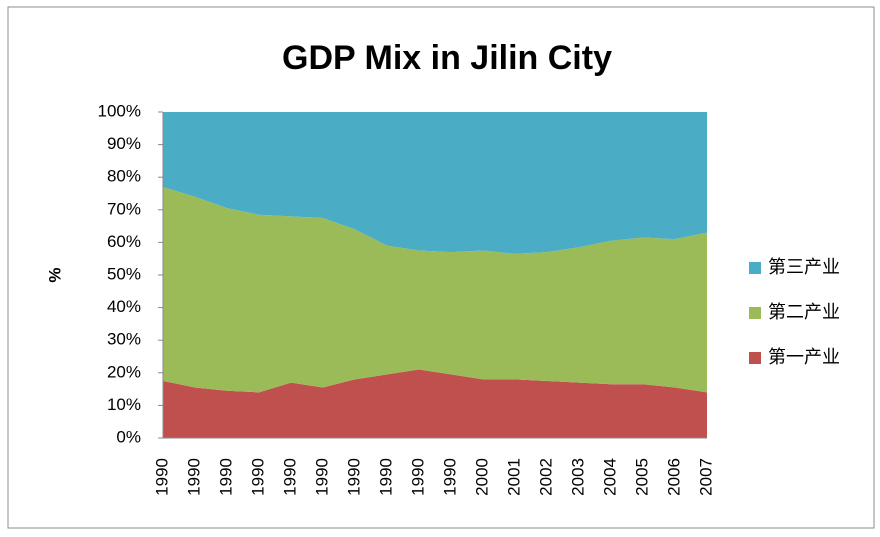 Image resolution: width=880 pixels, height=537 pixels. Describe the element at coordinates (673, 477) in the screenshot. I see `x-tick-label: 2006` at that location.